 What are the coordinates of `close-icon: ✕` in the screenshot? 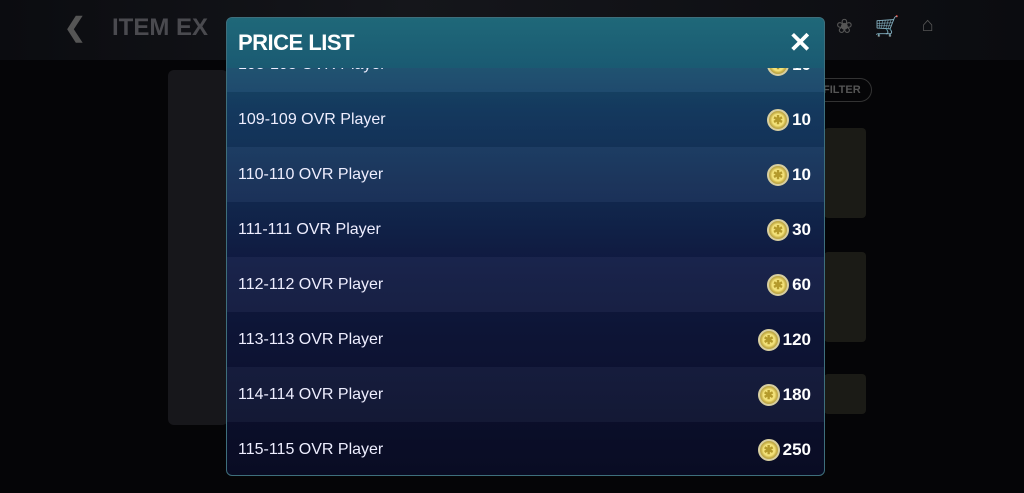 It's located at (800, 42).